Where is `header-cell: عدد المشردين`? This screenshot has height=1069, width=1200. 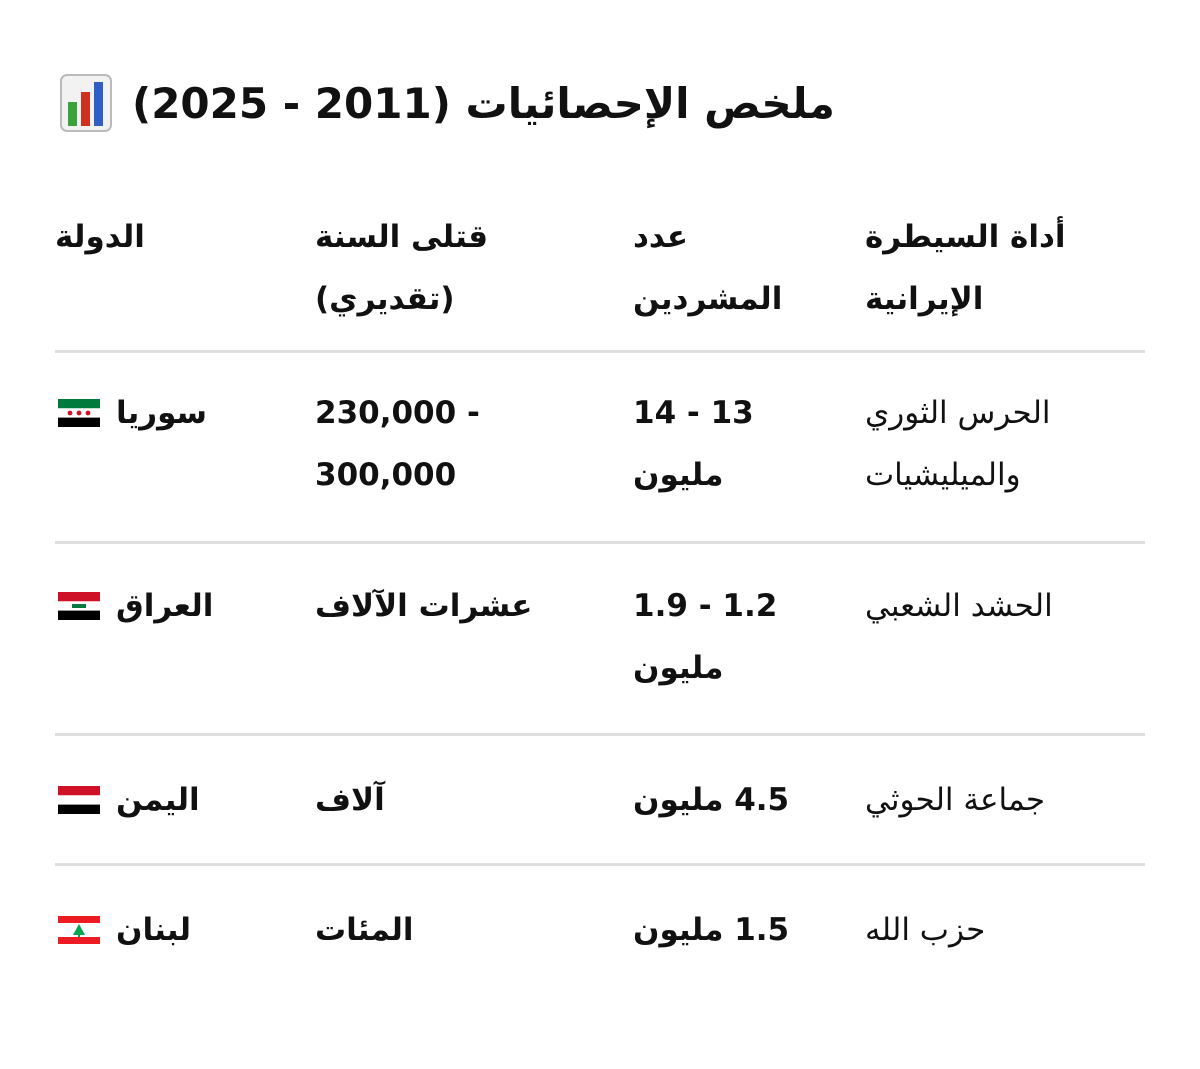
header-cell: عدد المشردين is located at coordinates (708, 268).